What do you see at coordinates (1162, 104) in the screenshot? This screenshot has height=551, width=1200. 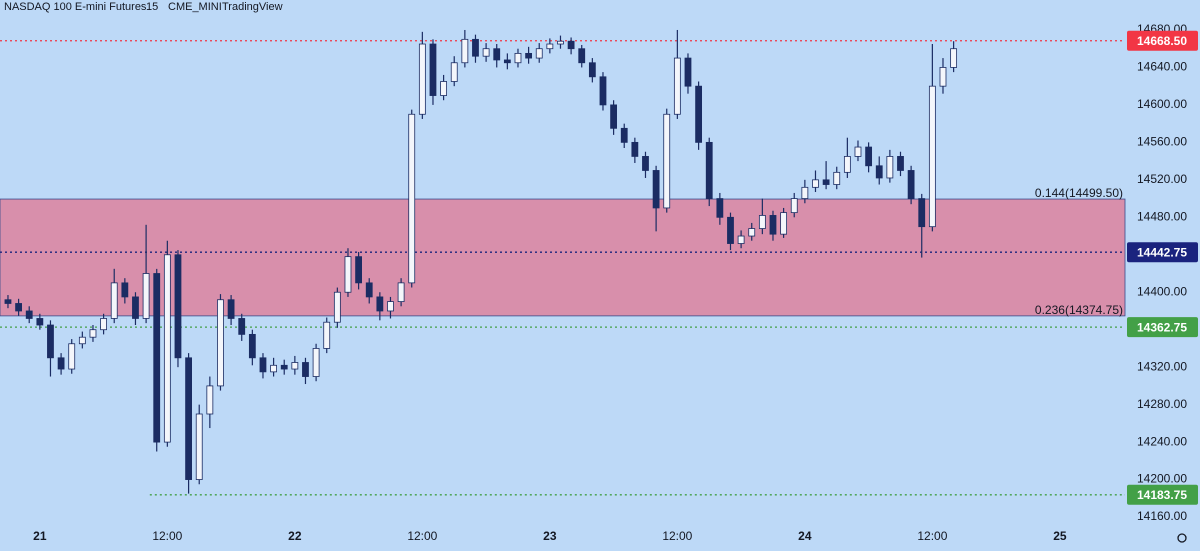 I see `y-tick-label: 14600.00` at bounding box center [1162, 104].